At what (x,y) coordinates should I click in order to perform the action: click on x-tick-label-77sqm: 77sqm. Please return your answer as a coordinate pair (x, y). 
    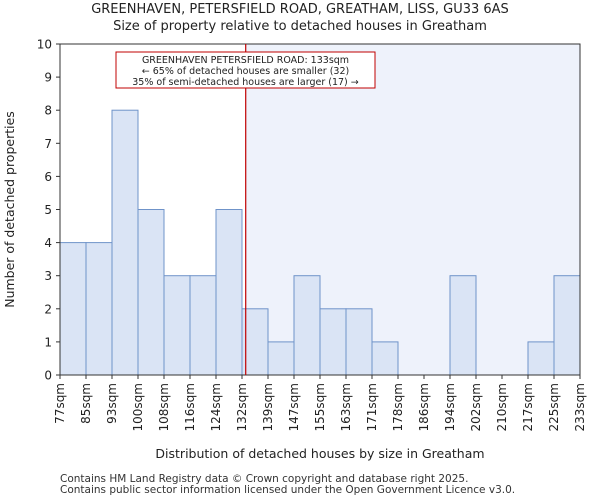
    Looking at the image, I should click on (60, 403).